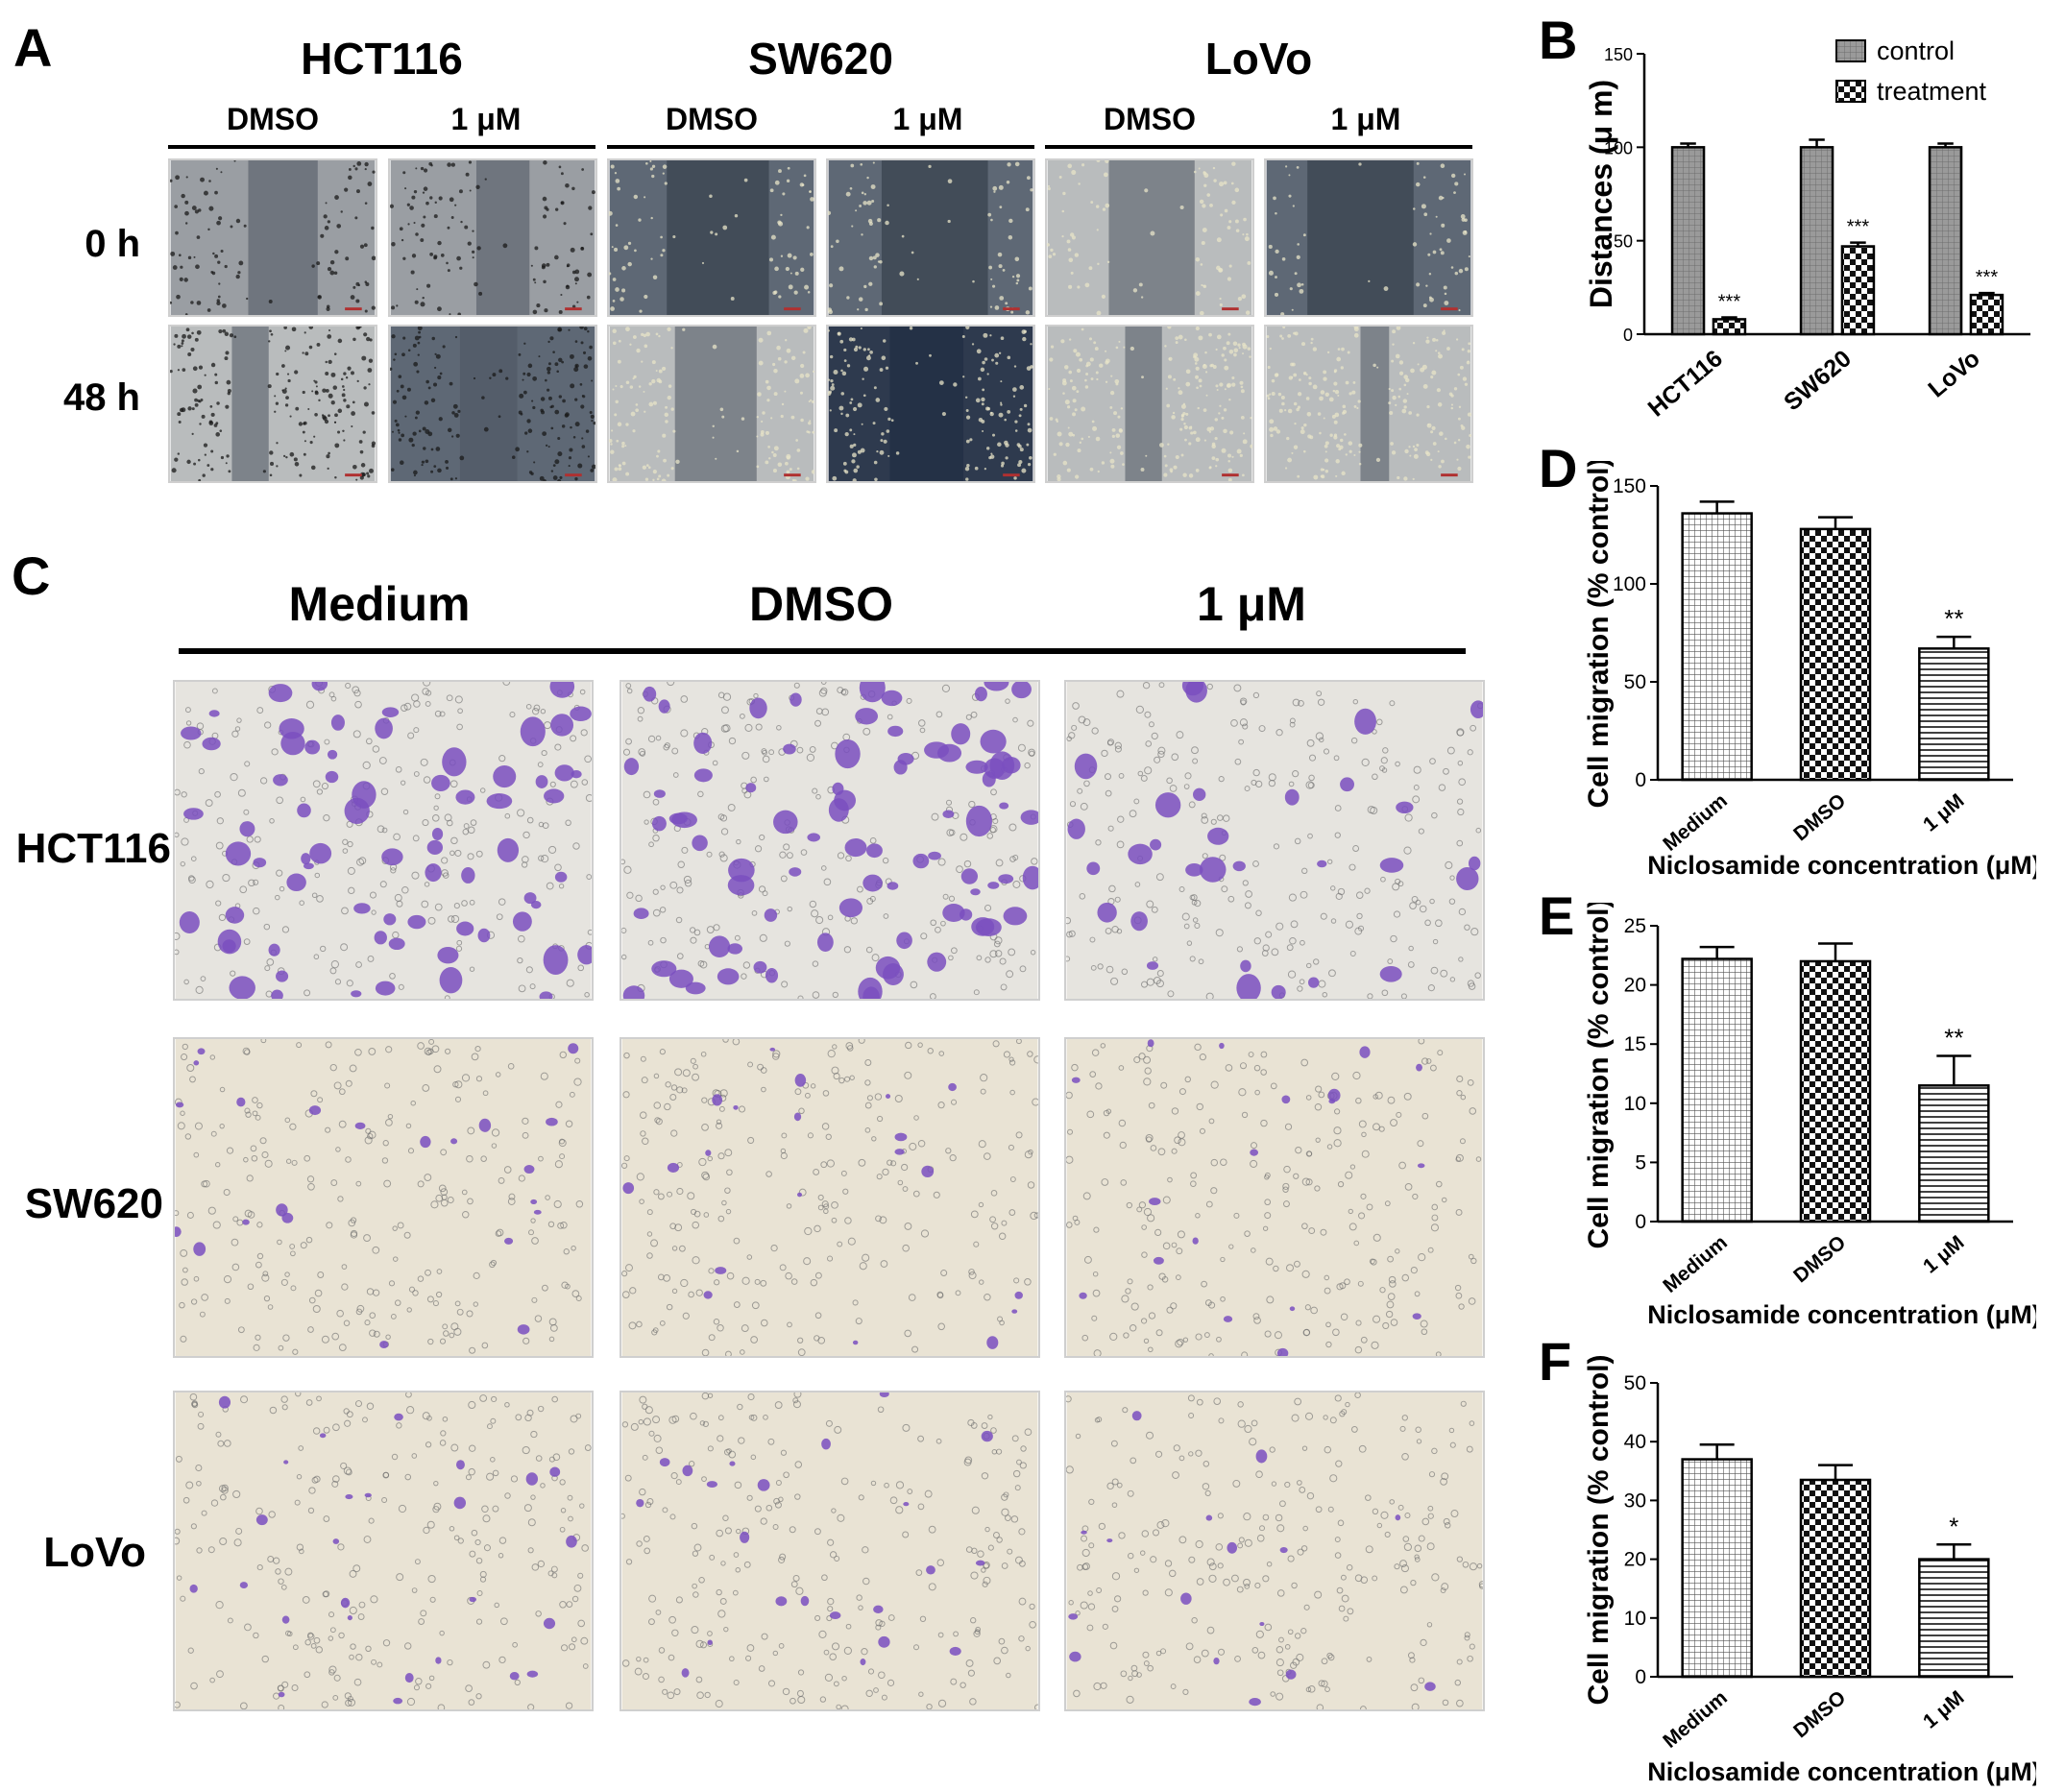  I want to click on panel-label-e: E, so click(1557, 915).